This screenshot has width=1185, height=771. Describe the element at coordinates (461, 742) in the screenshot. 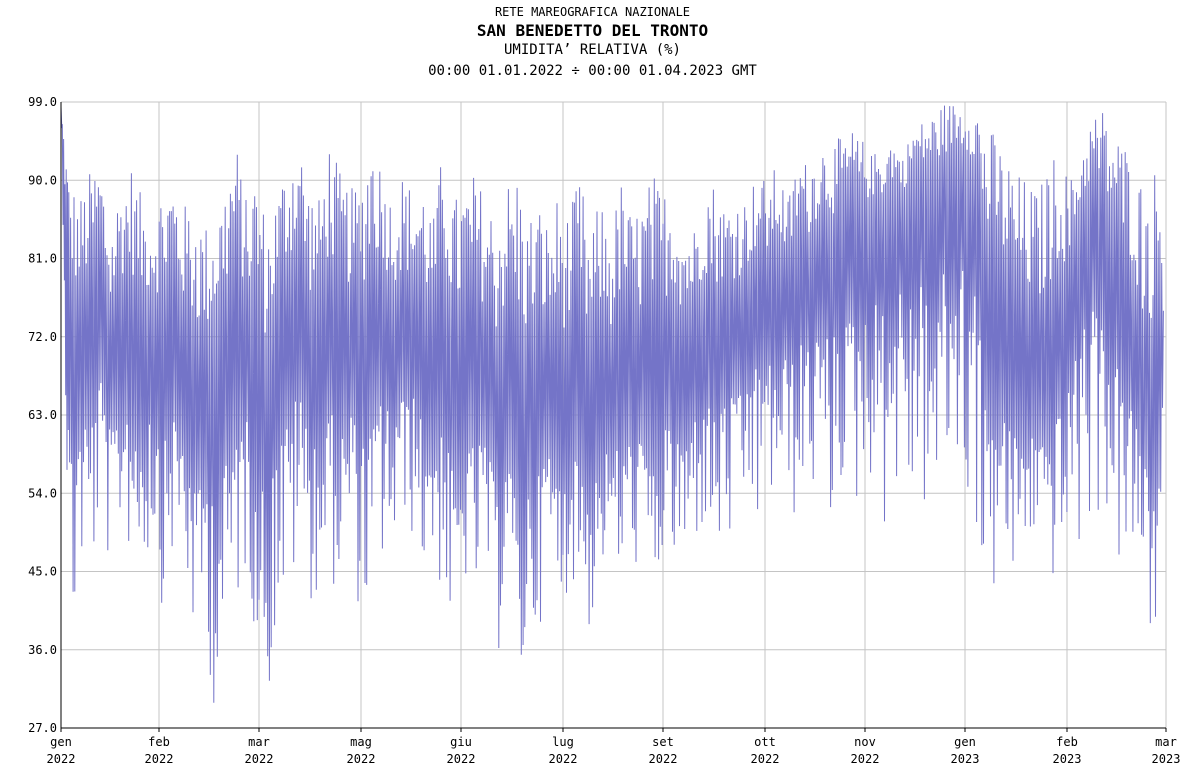

I see `x-tick-month: giu` at that location.